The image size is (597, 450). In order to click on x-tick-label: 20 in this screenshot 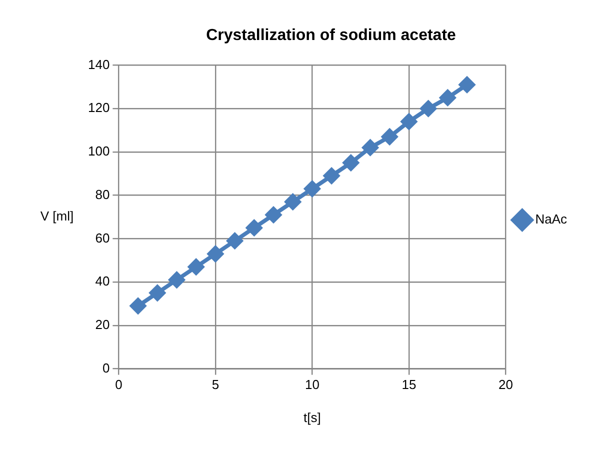, I will do `click(505, 384)`.